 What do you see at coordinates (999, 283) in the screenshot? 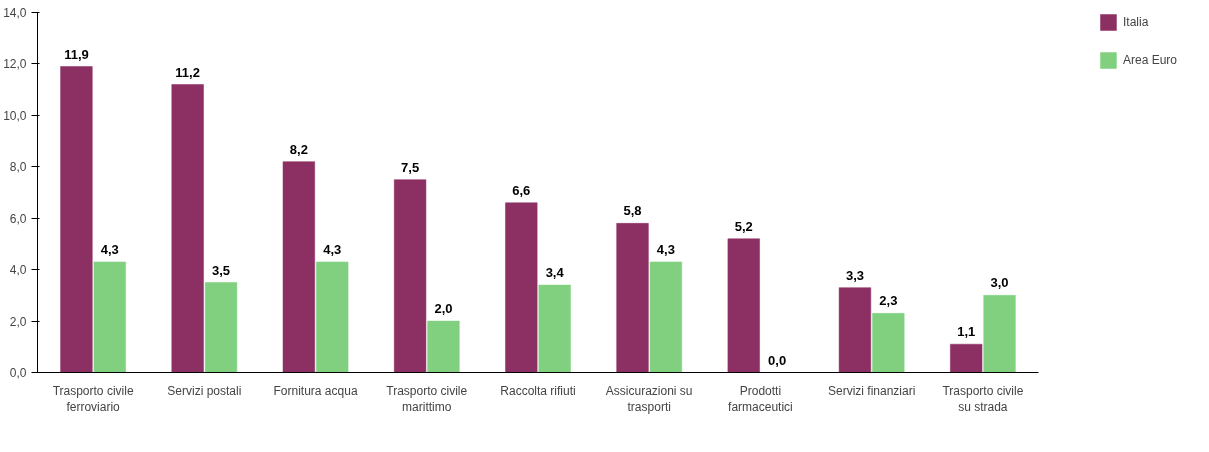
I see `data-label: 3,0` at bounding box center [999, 283].